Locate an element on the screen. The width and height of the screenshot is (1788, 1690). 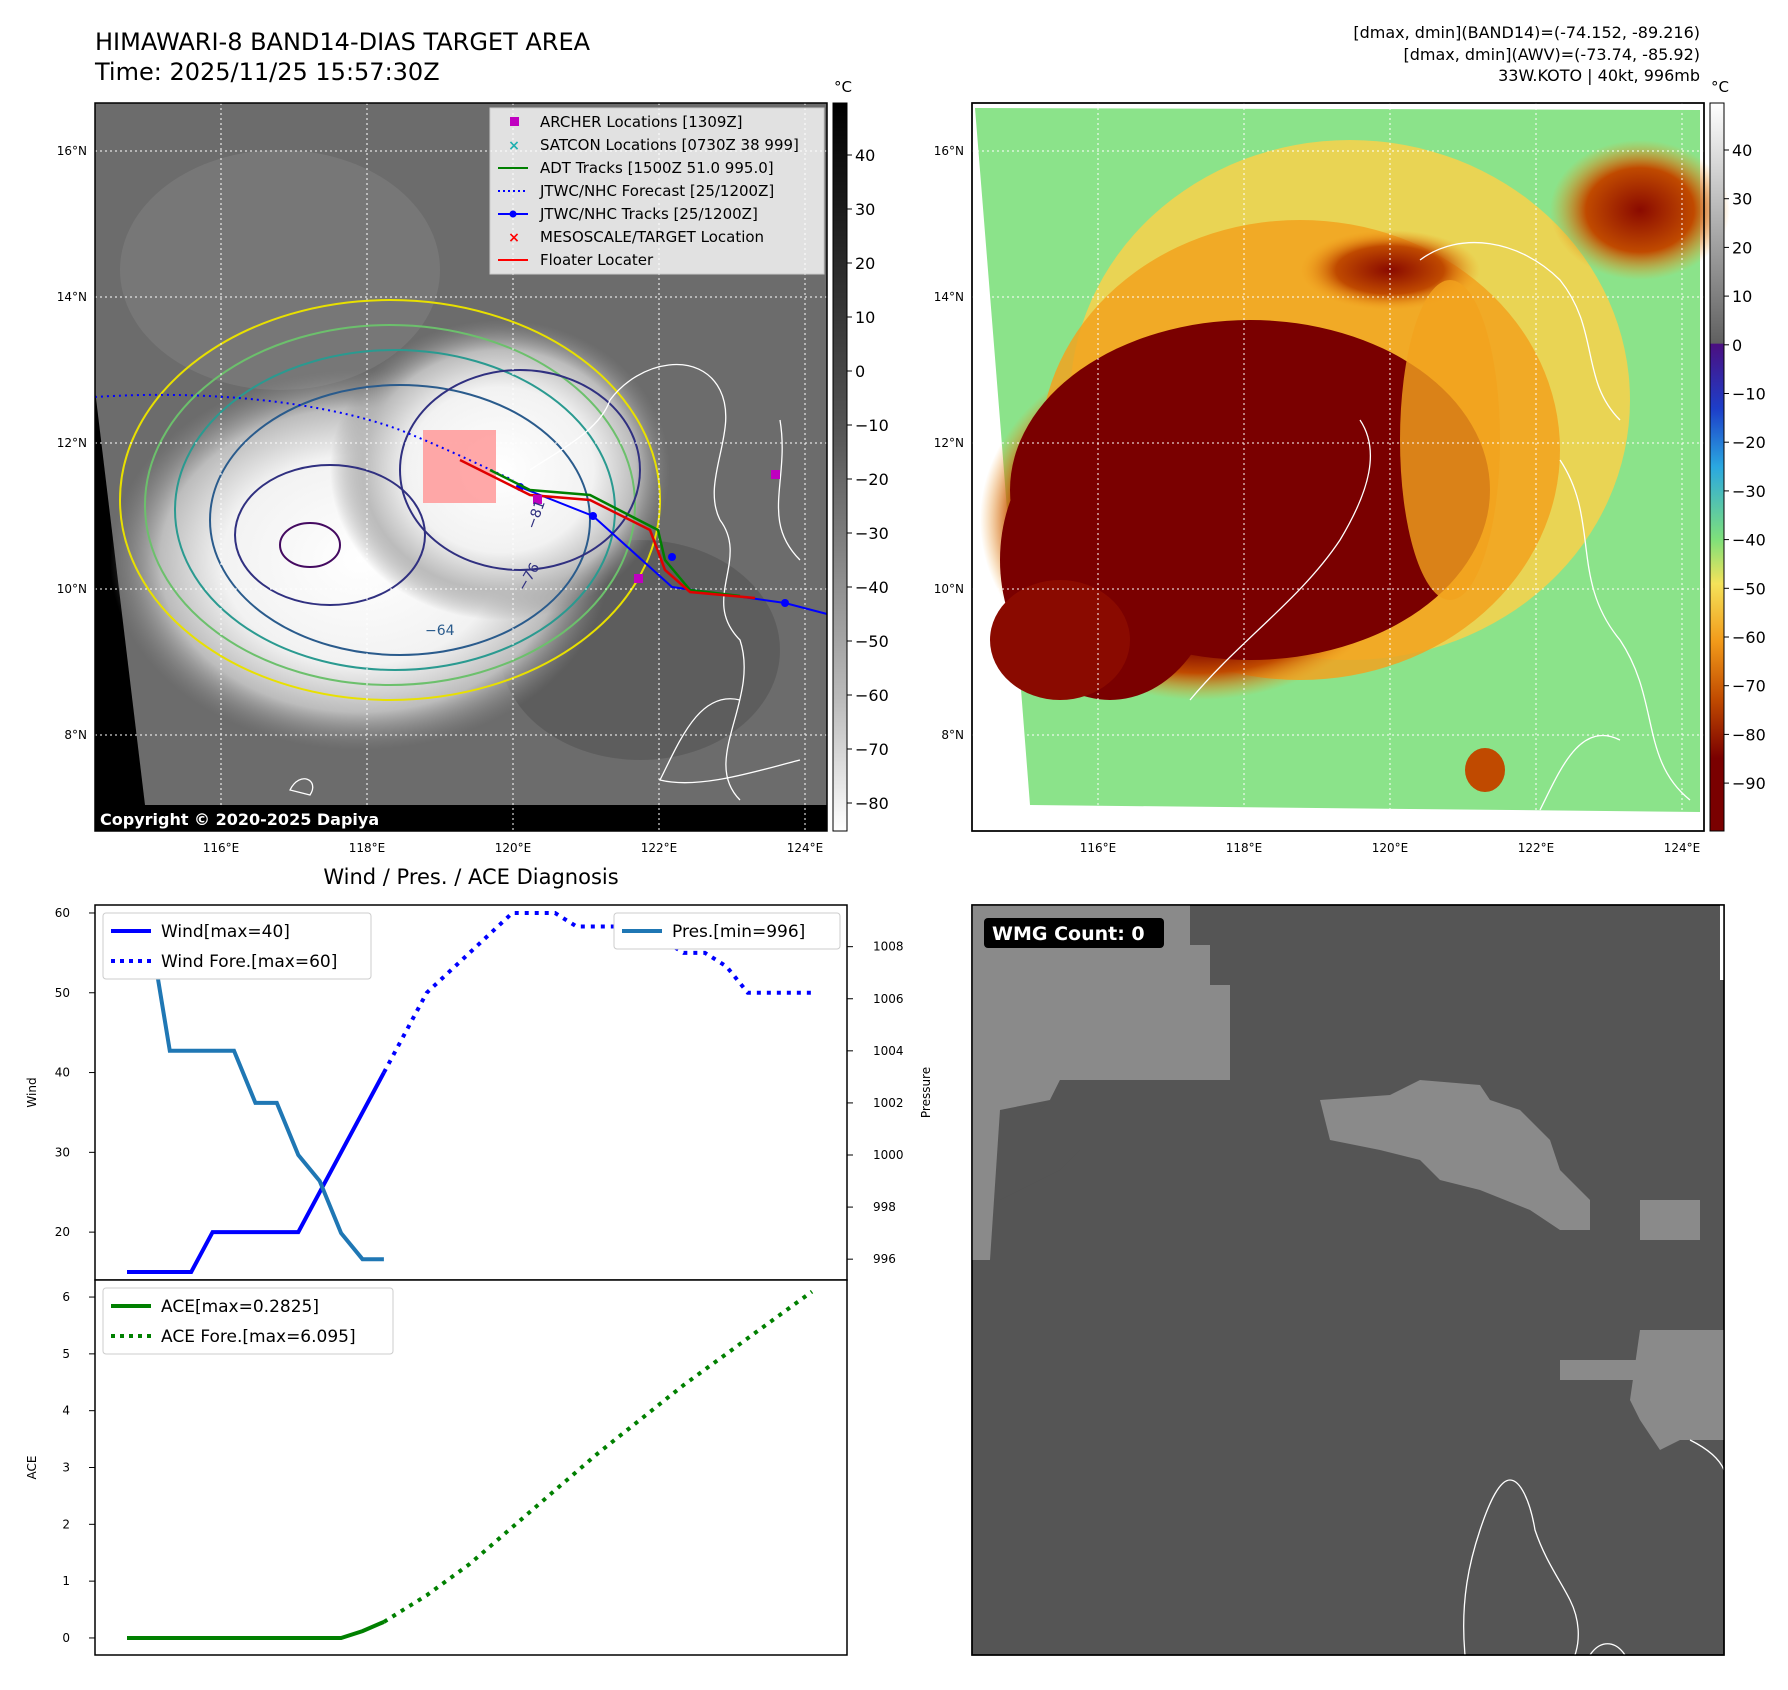
legend-item: × SATCON Locations [0730Z 38 999] is located at coordinates (653, 145).